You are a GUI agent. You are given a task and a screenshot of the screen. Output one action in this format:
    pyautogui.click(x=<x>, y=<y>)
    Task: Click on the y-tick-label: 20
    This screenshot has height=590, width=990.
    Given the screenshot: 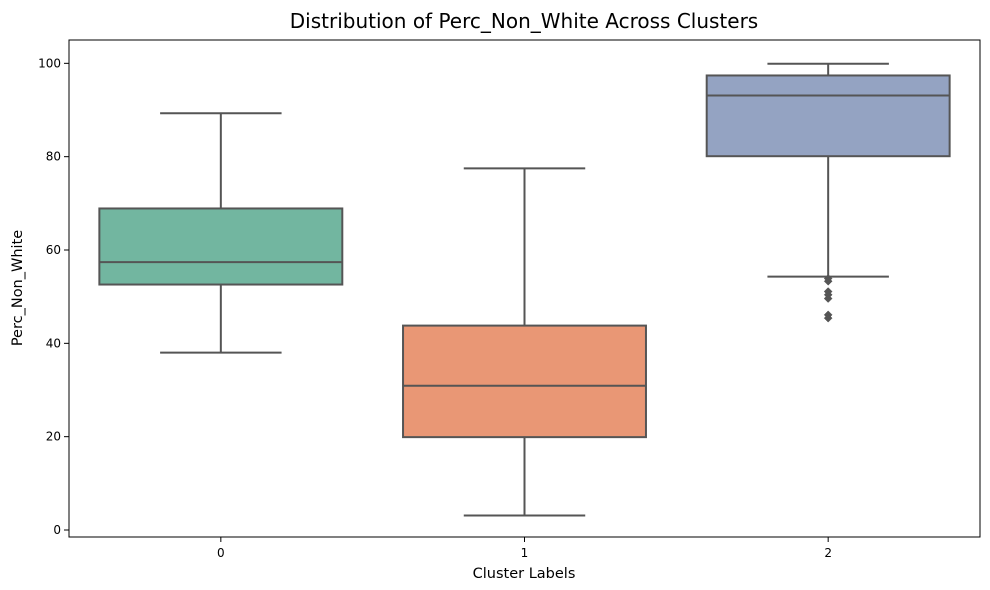 What is the action you would take?
    pyautogui.click(x=53, y=437)
    